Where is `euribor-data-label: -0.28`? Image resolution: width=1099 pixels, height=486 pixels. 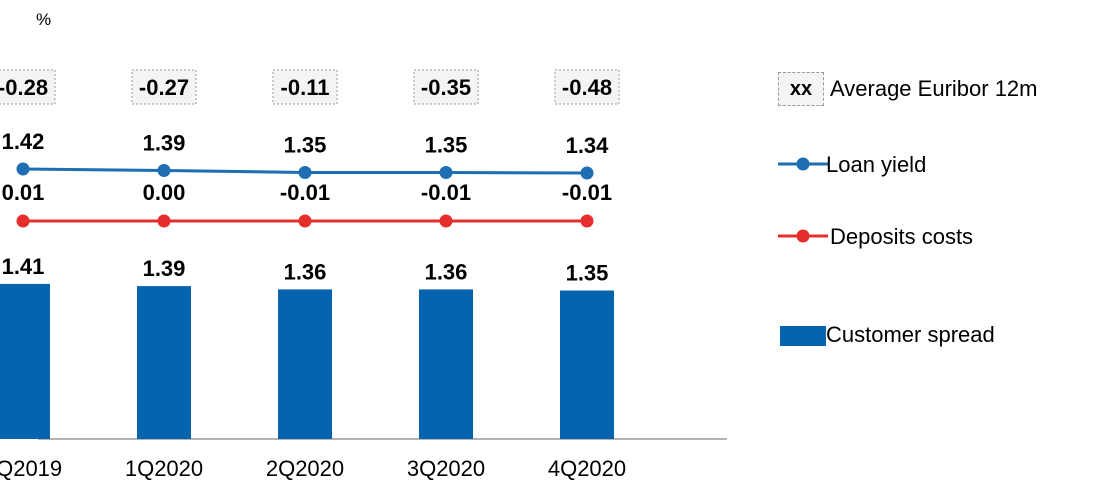
euribor-data-label: -0.28 is located at coordinates (24, 87).